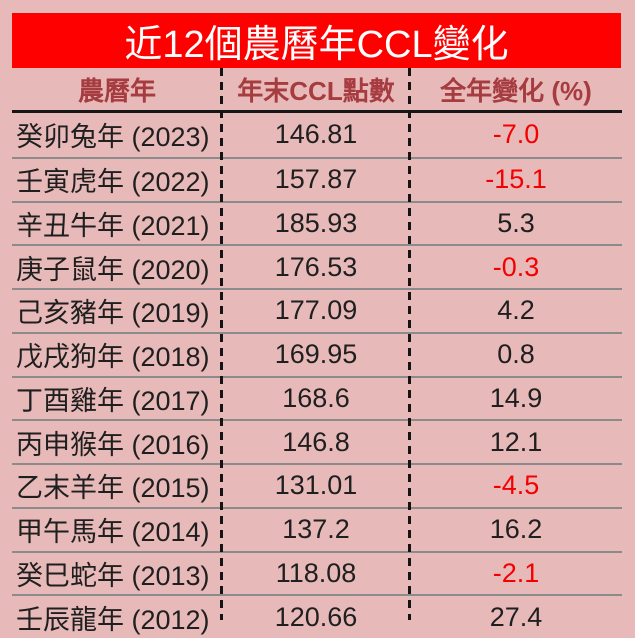 The height and width of the screenshot is (638, 635). I want to click on change-value-cell: 5.3, so click(516, 222).